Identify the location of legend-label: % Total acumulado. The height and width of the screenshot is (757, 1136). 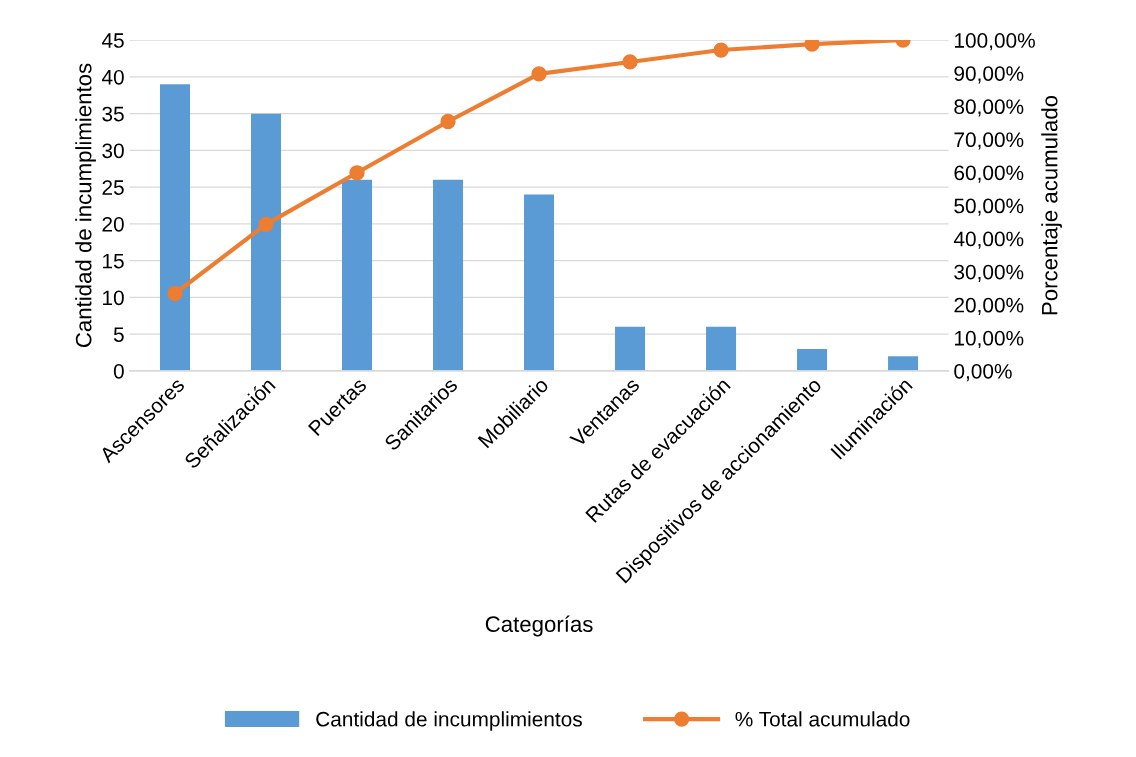
(822, 719).